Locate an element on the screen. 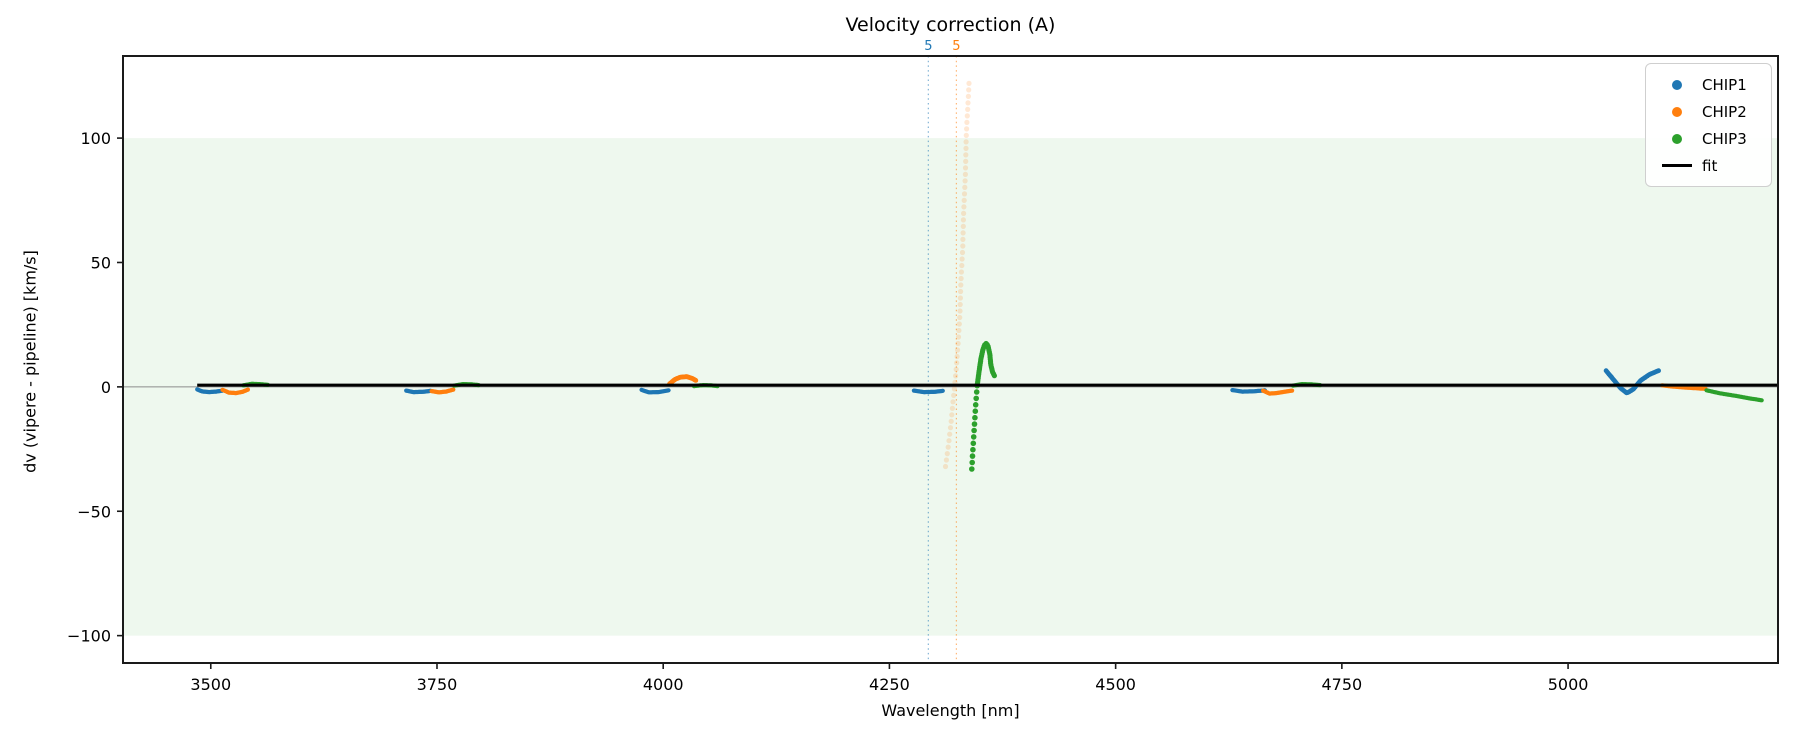 The height and width of the screenshot is (750, 1800). x-axis-ticks: 3500 3750 4000 4250 4500 4750 5000 is located at coordinates (889, 678).